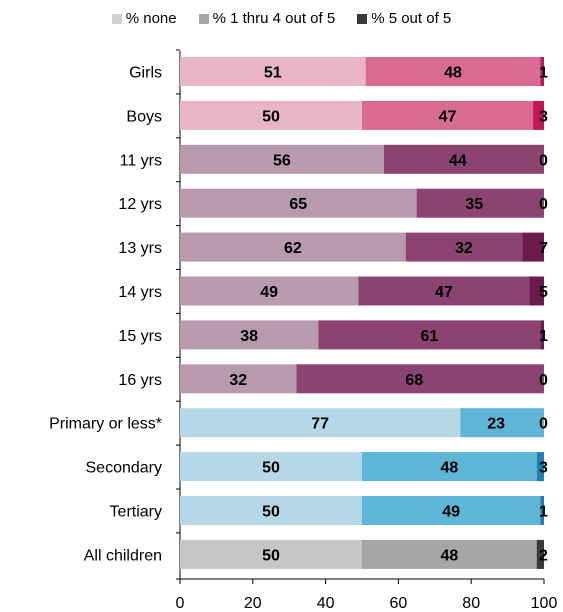 Image resolution: width=563 pixels, height=612 pixels. I want to click on legend-item-all: % 5 out of 5, so click(404, 18).